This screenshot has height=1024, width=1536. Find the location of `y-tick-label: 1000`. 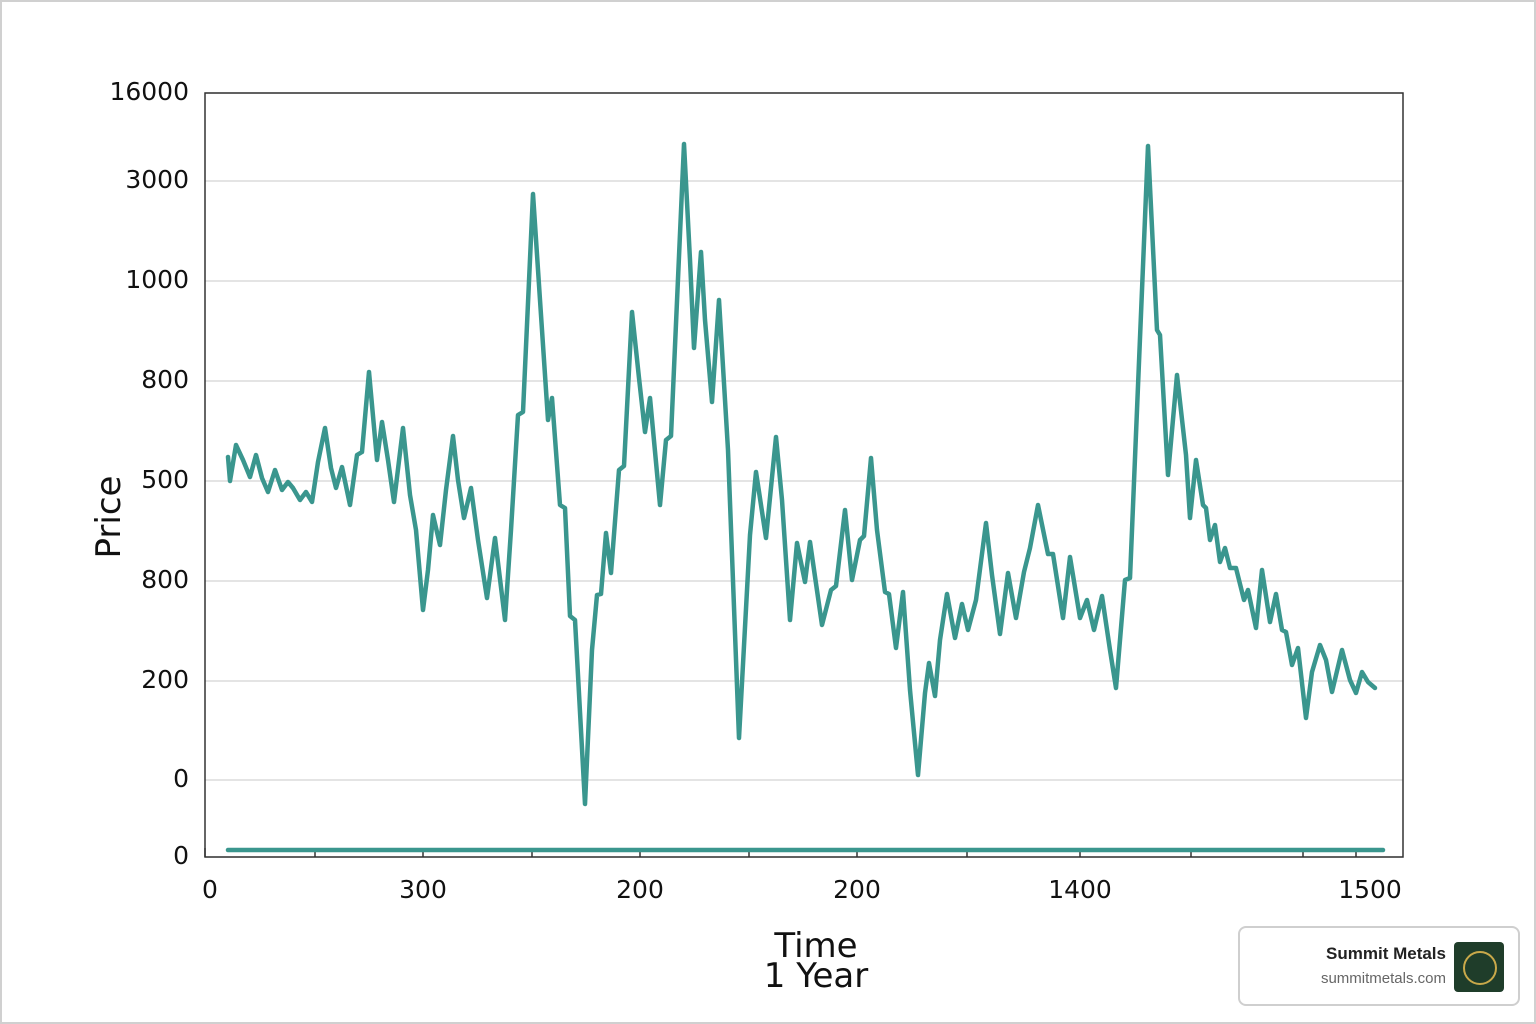

y-tick-label: 1000 is located at coordinates (157, 279).